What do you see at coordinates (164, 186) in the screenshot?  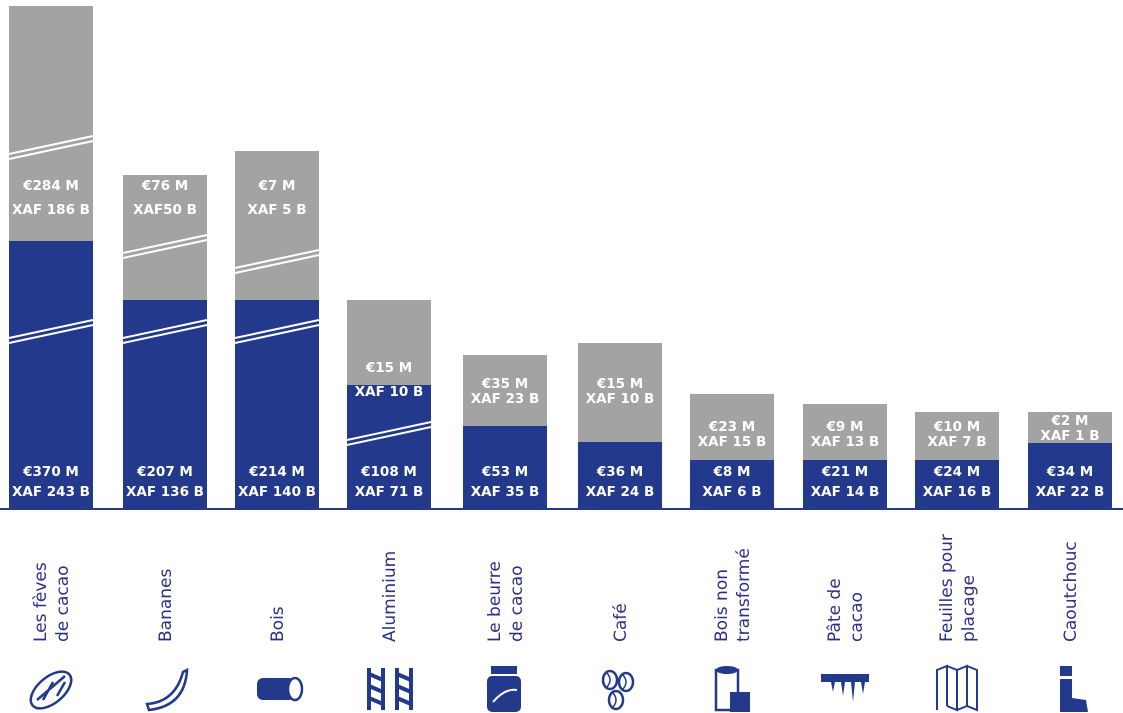 I see `bar-label-eur: €76 M` at bounding box center [164, 186].